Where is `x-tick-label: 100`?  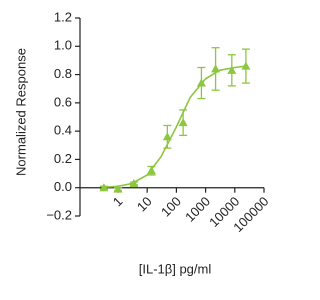 x-tick-label: 100 is located at coordinates (171, 207).